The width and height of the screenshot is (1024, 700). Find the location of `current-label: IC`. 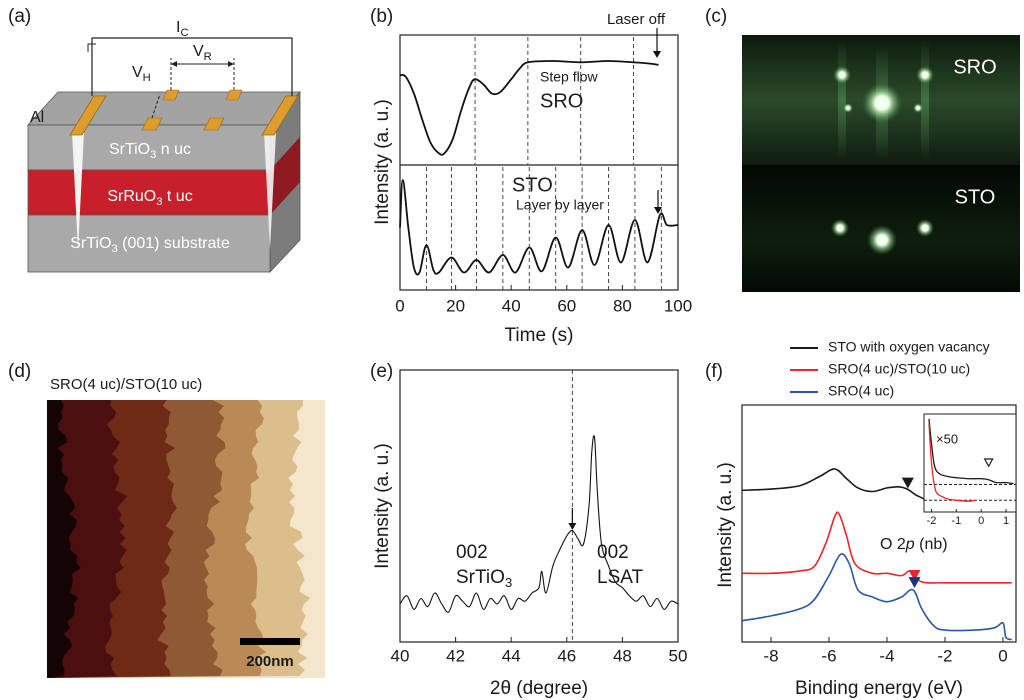

current-label: IC is located at coordinates (182, 29).